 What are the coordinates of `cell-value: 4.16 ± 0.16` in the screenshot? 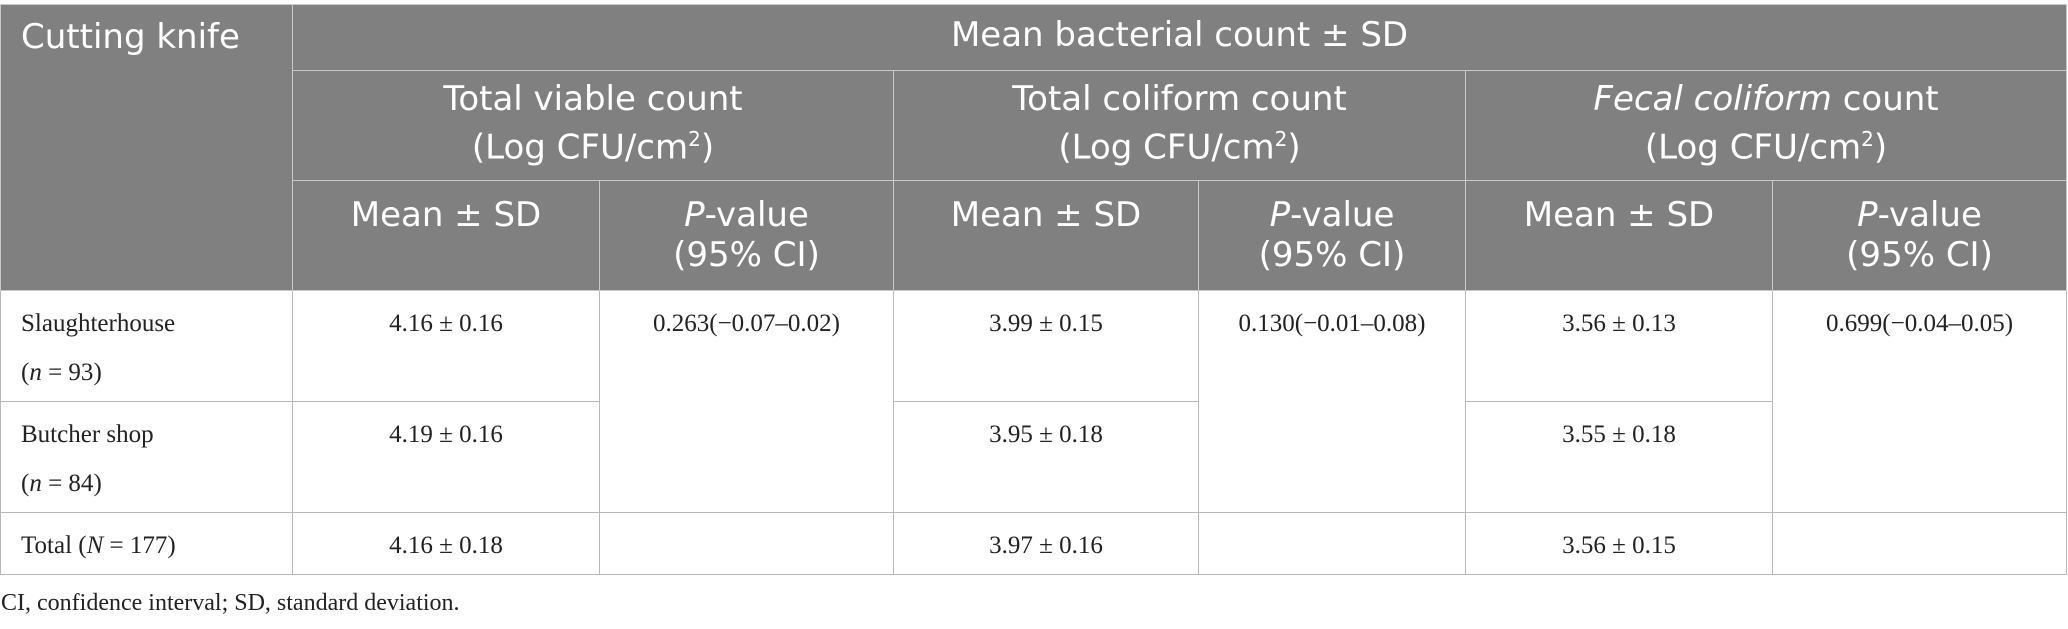 It's located at (446, 346).